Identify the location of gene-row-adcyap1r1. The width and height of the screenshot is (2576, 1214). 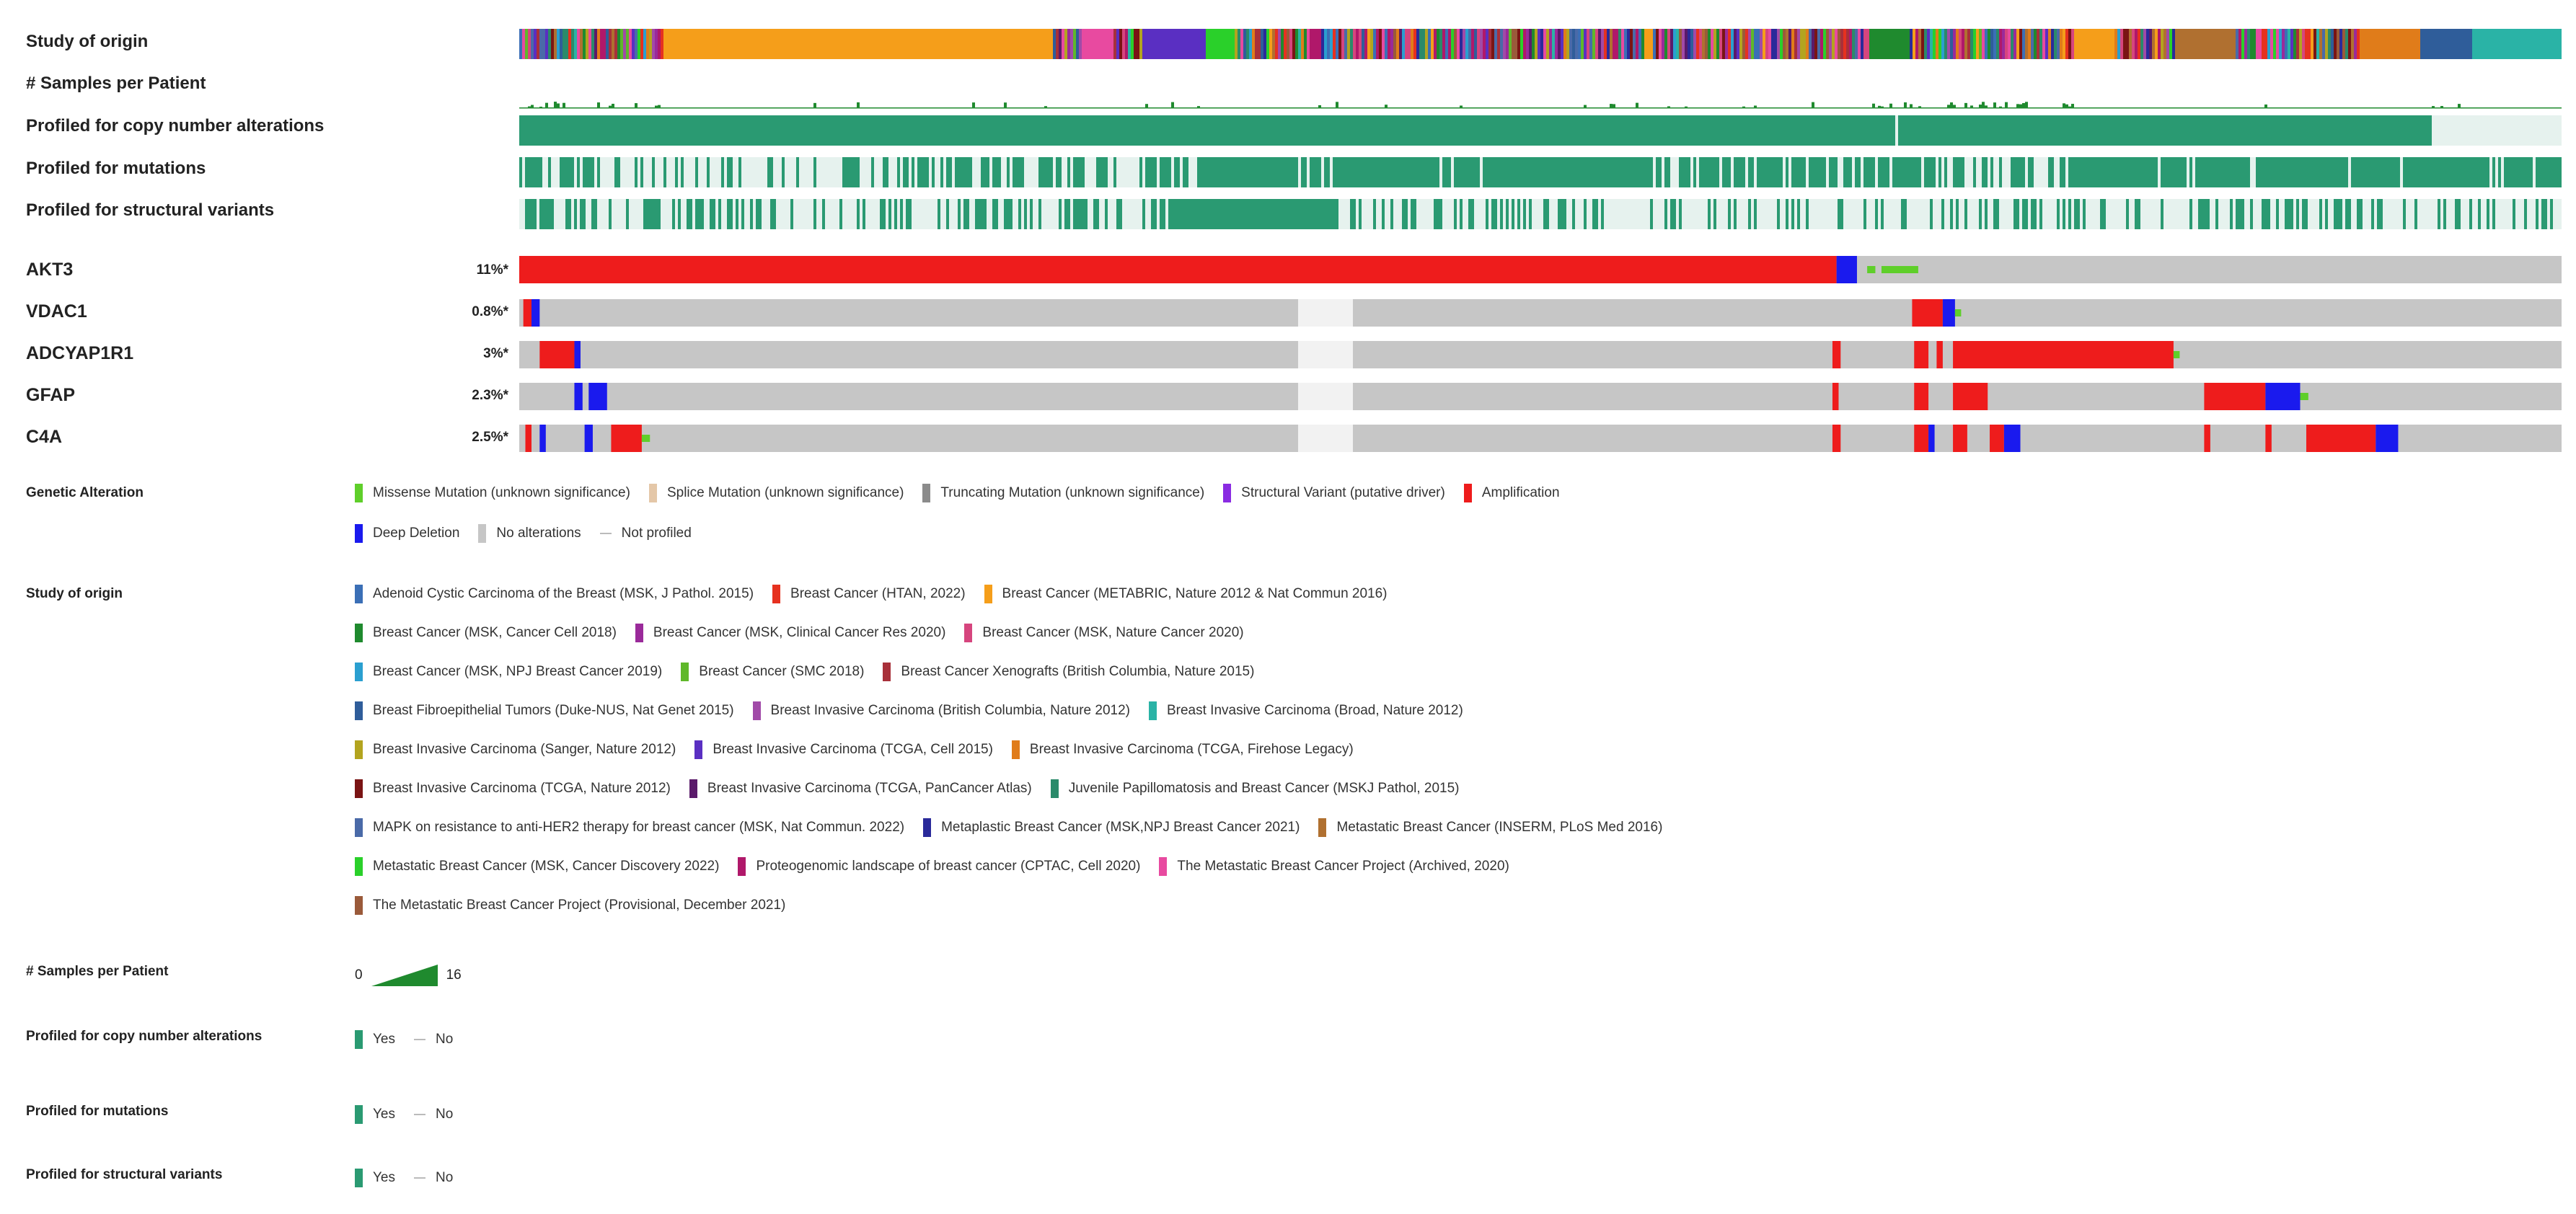
(1540, 355).